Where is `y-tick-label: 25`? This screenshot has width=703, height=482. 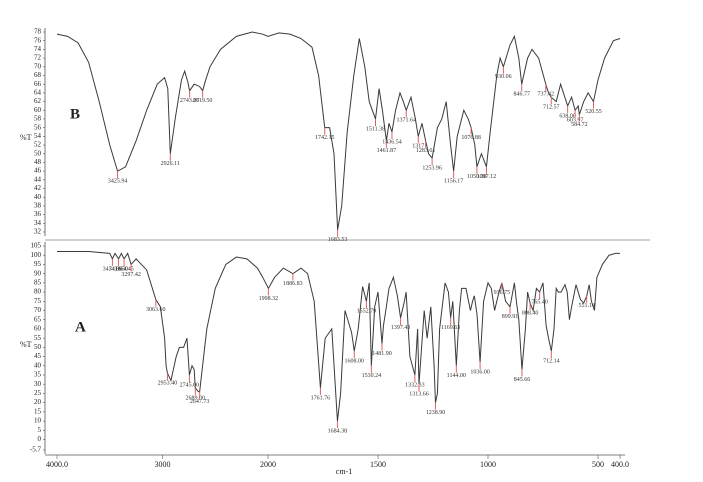 y-tick-label: 25 is located at coordinates (38, 393).